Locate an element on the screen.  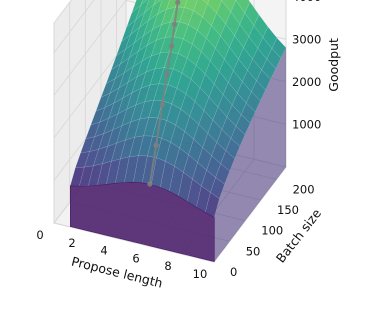
y-tick-label: 0 is located at coordinates (233, 272).